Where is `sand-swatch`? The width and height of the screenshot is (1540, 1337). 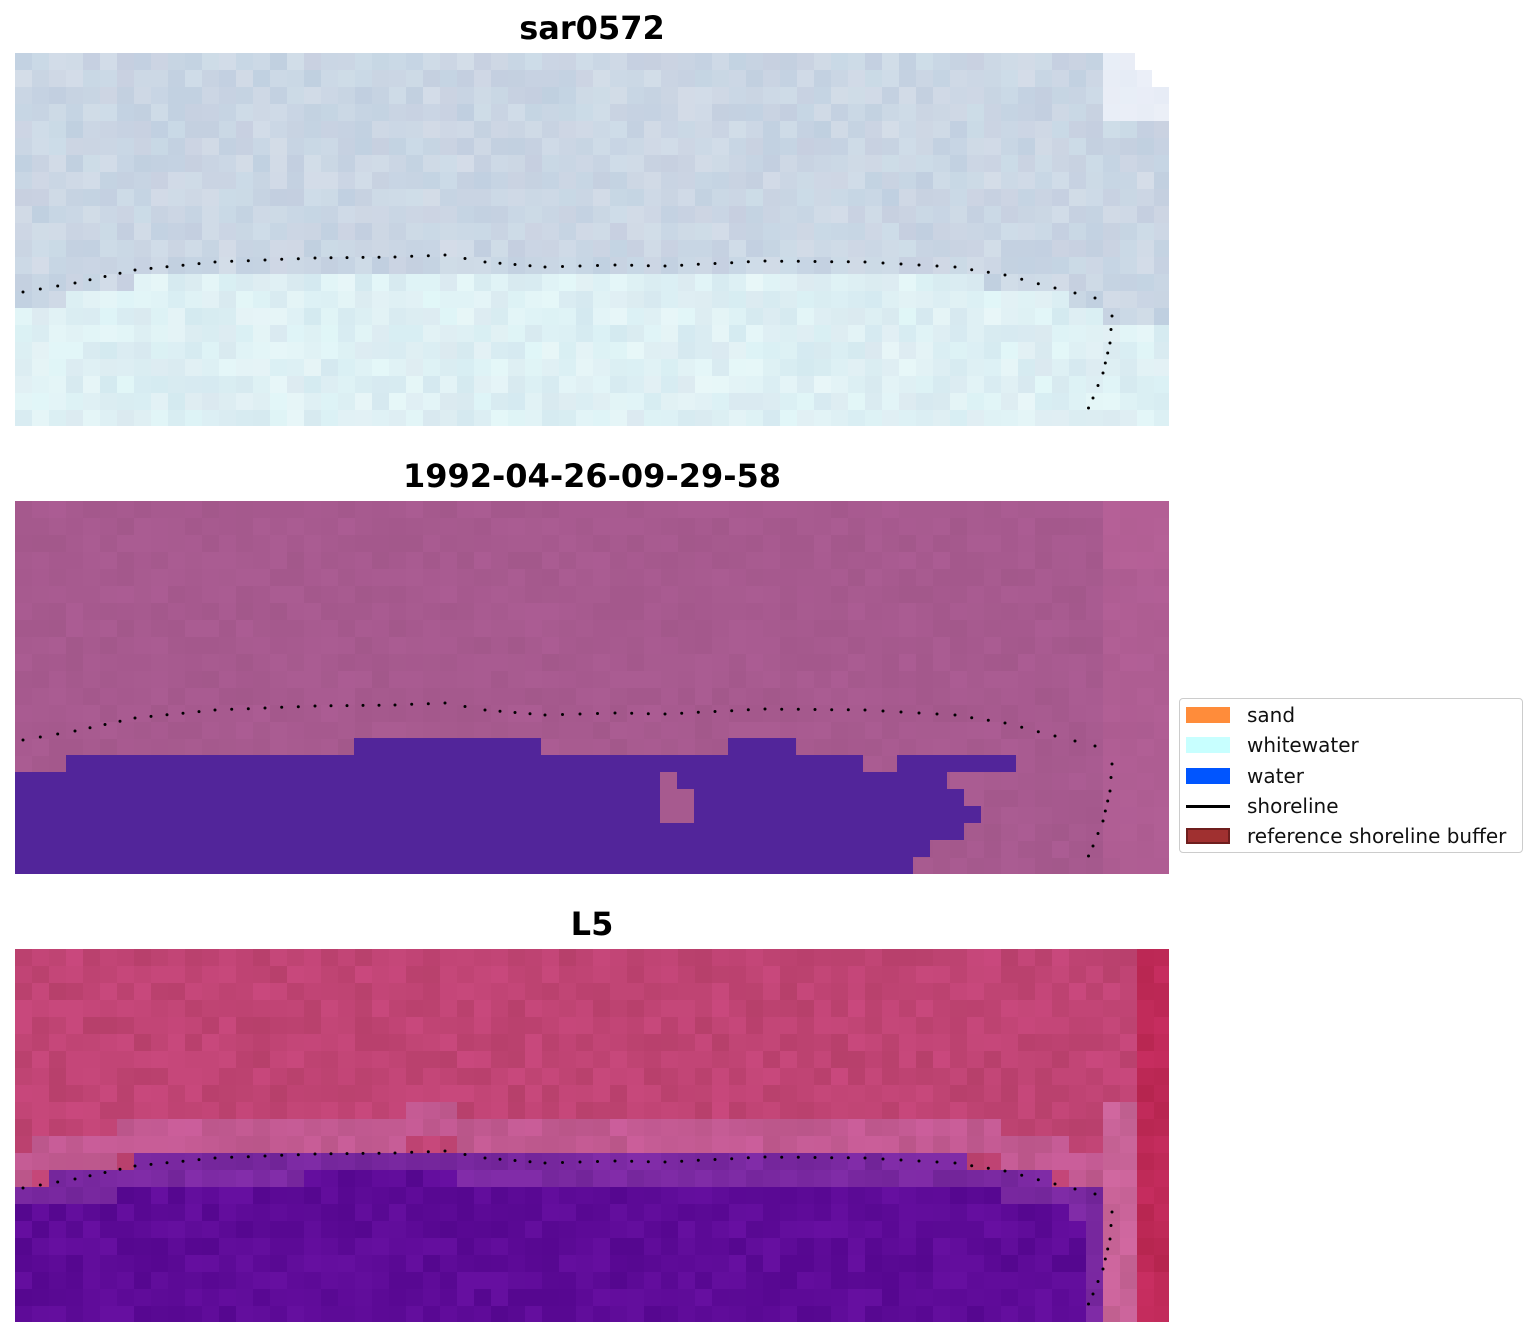 sand-swatch is located at coordinates (1208, 715).